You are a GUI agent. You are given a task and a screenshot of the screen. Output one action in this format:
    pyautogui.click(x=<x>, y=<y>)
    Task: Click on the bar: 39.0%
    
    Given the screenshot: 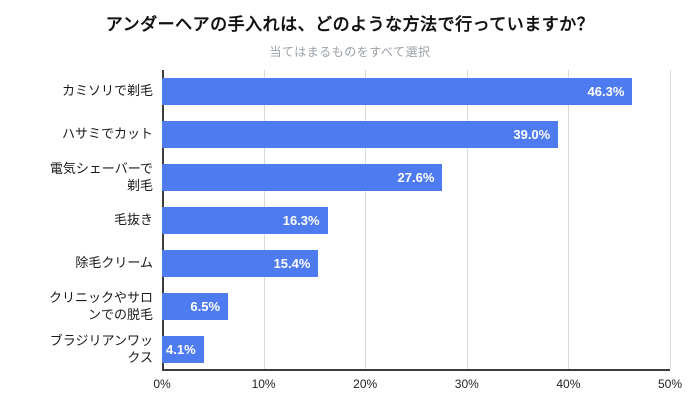 What is the action you would take?
    pyautogui.click(x=360, y=134)
    